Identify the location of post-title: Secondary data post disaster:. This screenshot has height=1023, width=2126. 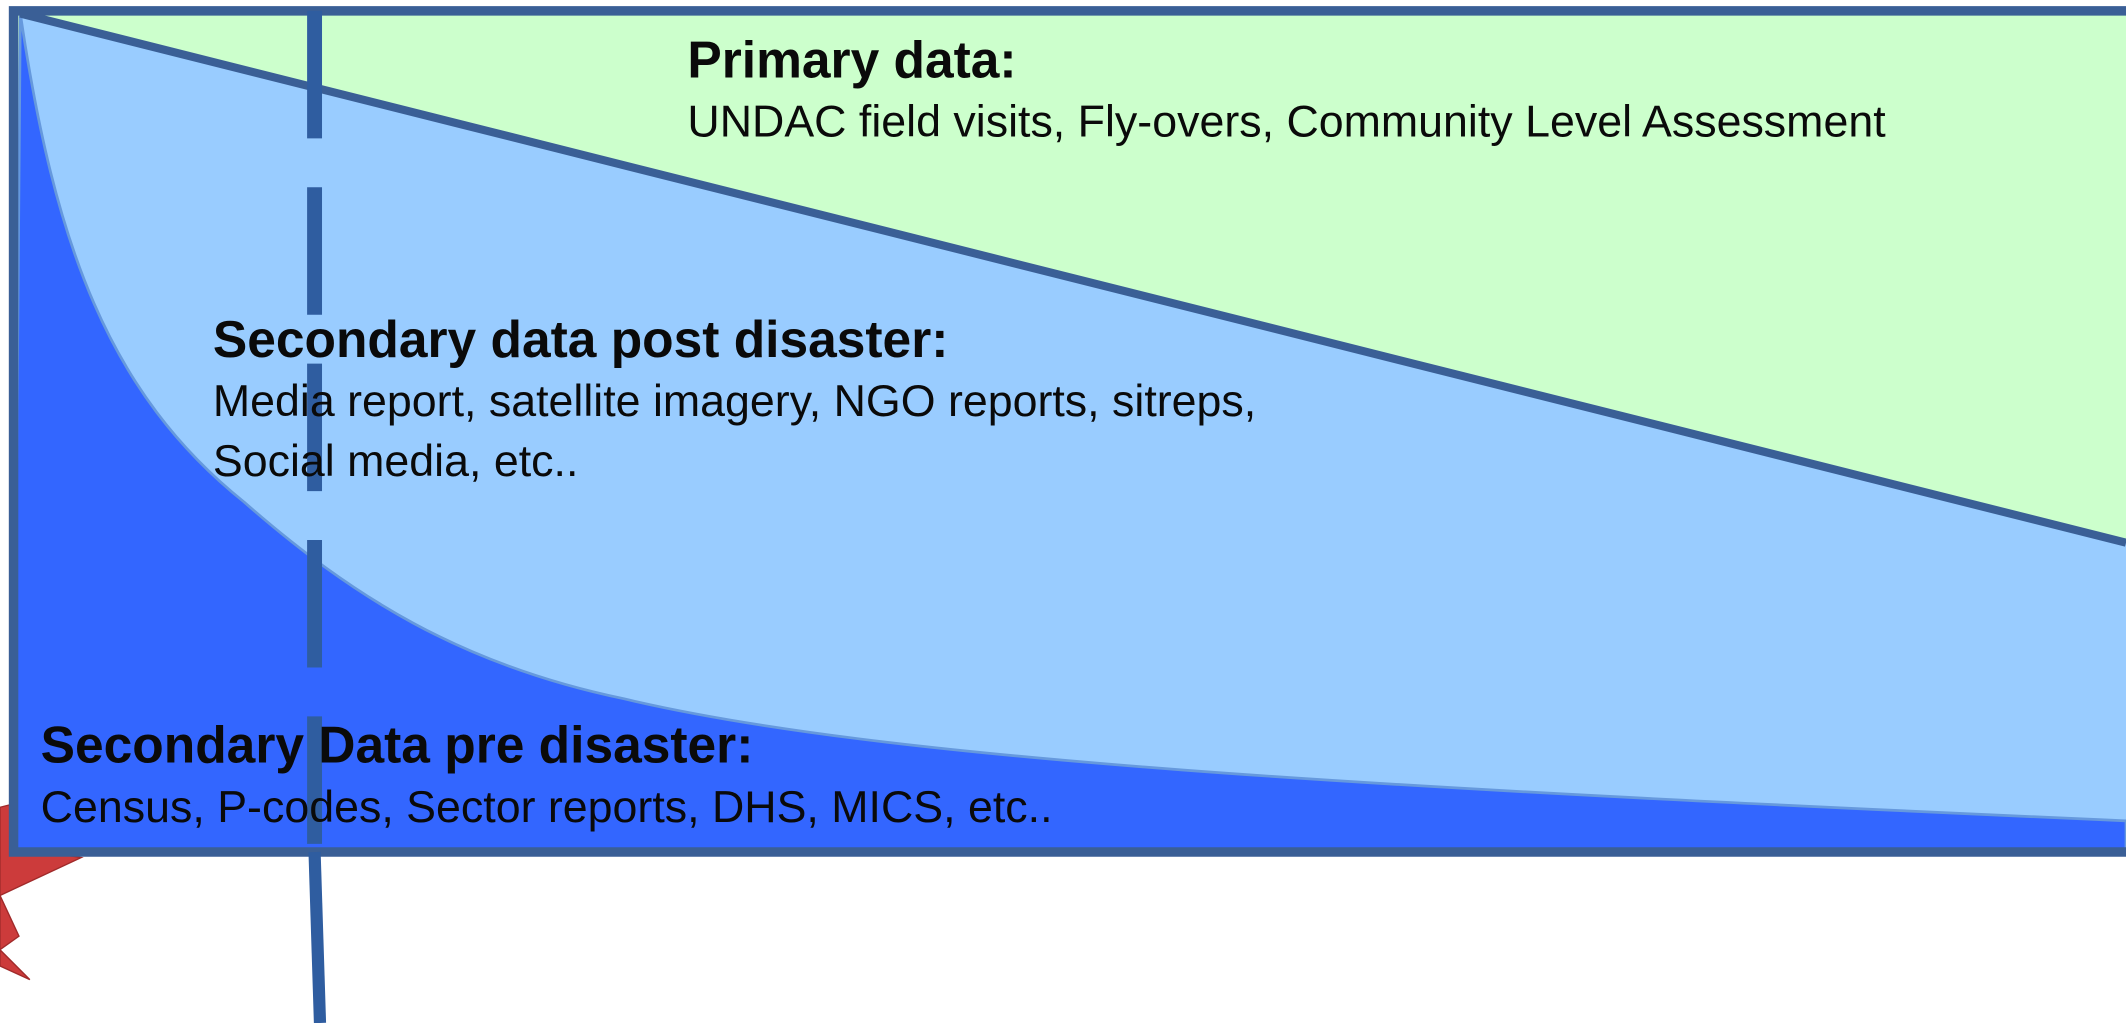
(581, 339).